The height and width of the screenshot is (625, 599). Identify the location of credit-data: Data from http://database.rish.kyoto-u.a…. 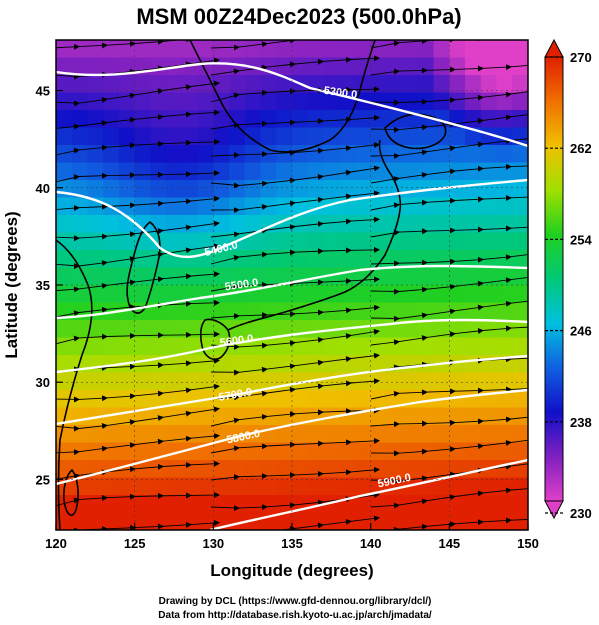
(295, 615).